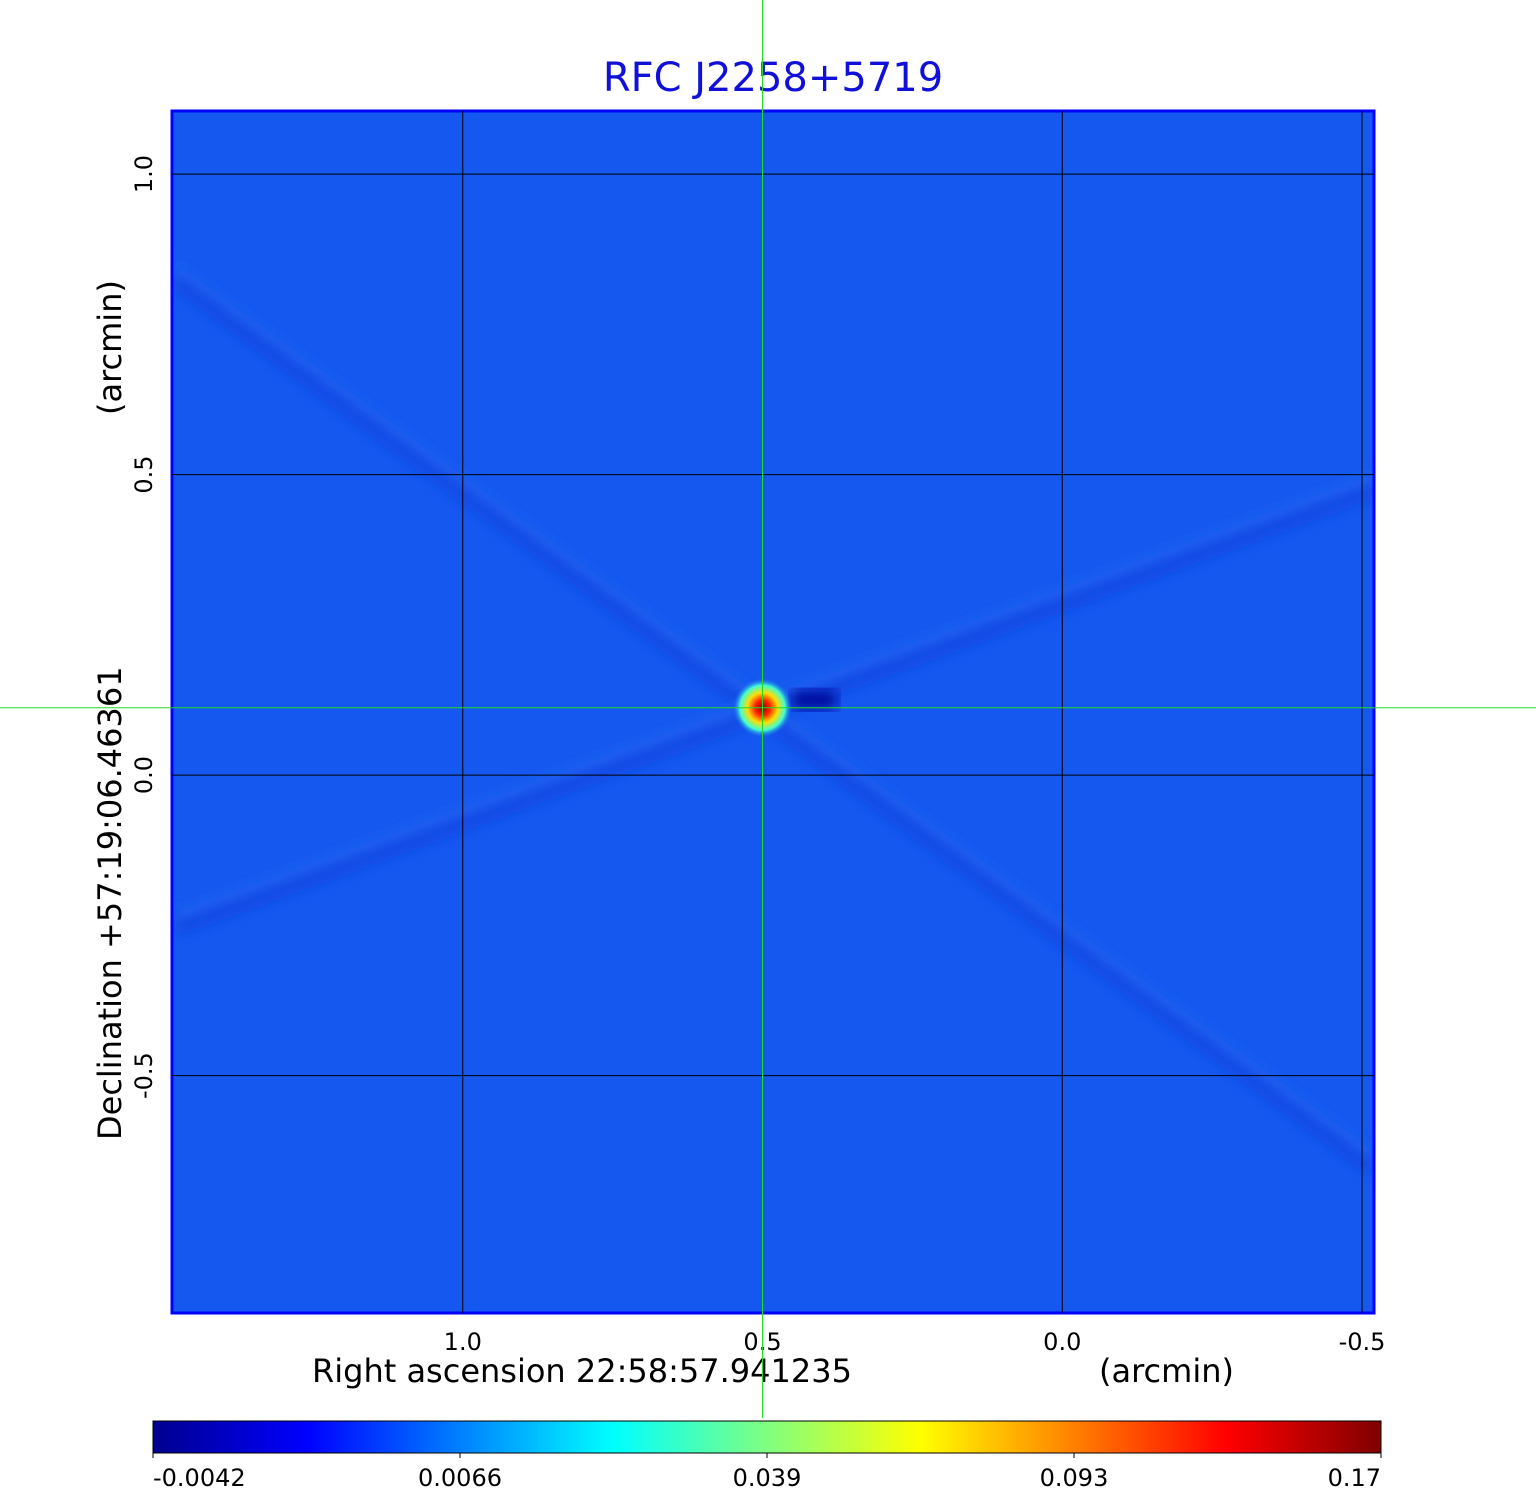  What do you see at coordinates (767, 1437) in the screenshot?
I see `colorbar` at bounding box center [767, 1437].